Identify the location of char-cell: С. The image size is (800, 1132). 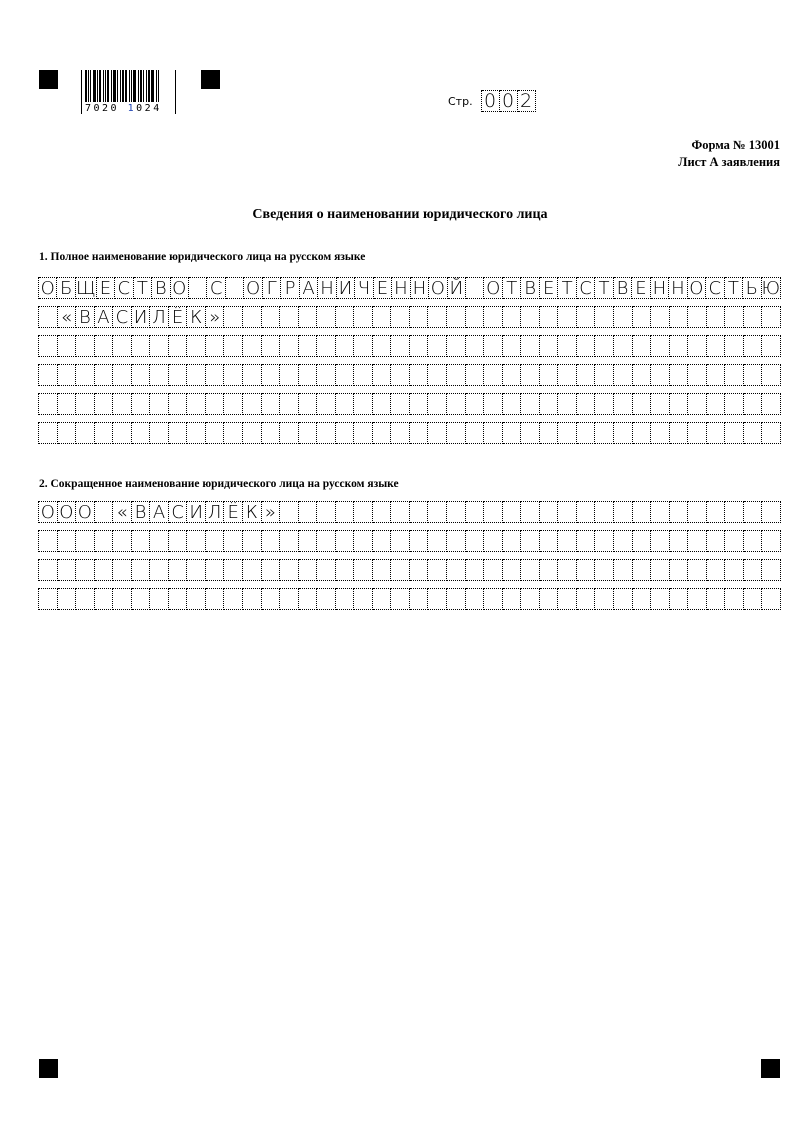
(216, 288).